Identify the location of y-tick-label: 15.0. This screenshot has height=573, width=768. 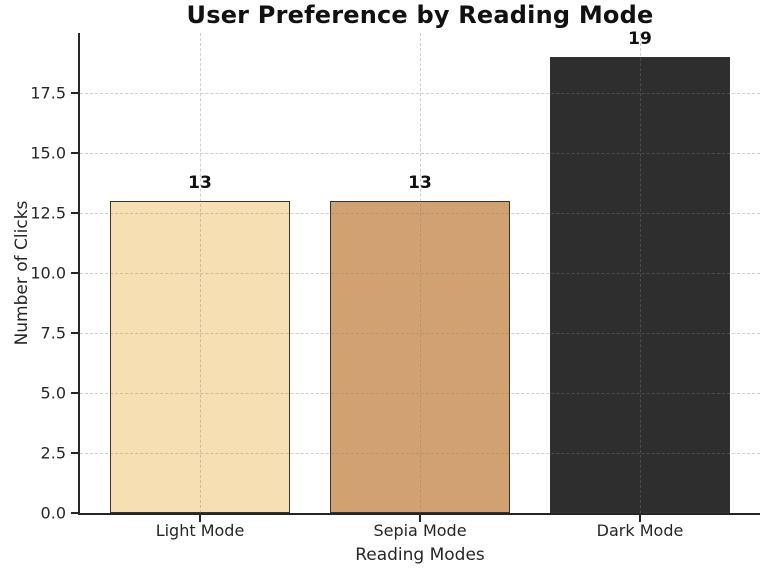
(48, 153).